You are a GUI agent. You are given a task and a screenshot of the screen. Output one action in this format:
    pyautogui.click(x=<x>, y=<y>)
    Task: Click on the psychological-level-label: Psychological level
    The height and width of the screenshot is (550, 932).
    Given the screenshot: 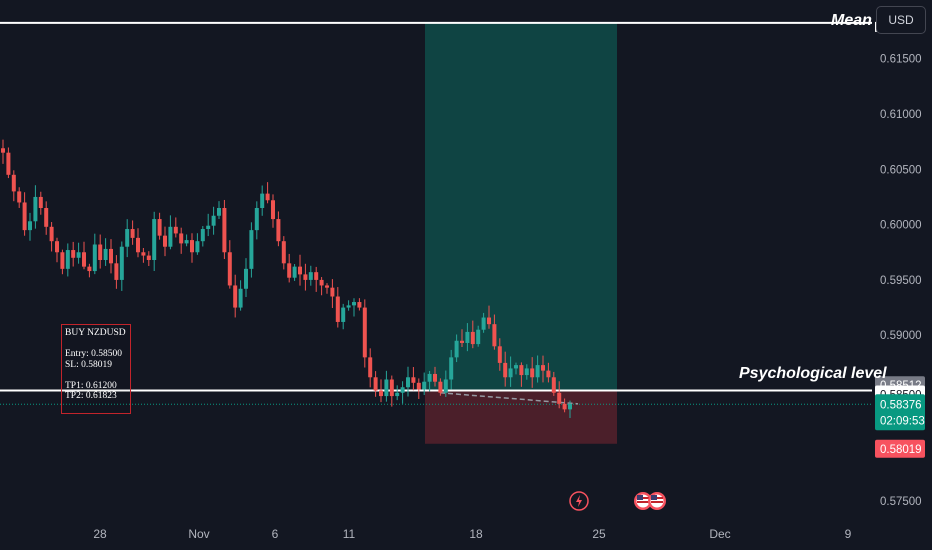 What is the action you would take?
    pyautogui.click(x=813, y=373)
    